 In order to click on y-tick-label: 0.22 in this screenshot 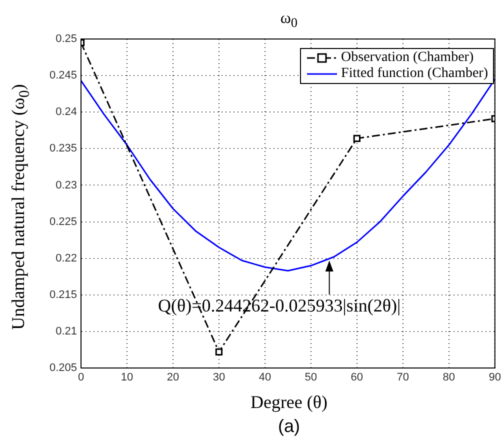, I will do `click(66, 258)`.